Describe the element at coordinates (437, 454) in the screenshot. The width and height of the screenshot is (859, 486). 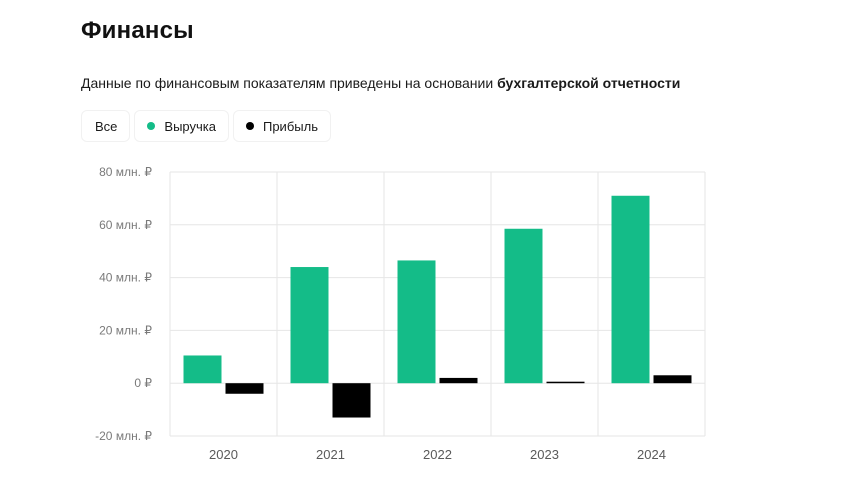
I see `x-tick-label: 2022` at that location.